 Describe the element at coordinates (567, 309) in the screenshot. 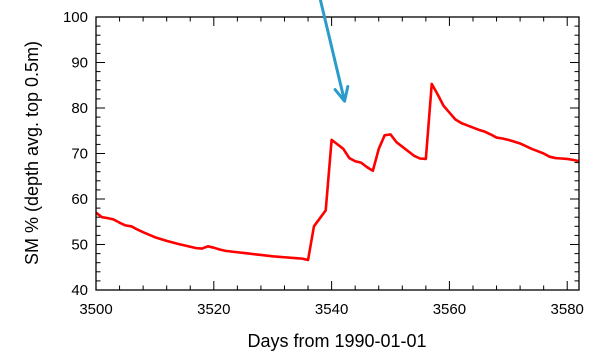

I see `x-tick-label: 3580` at that location.